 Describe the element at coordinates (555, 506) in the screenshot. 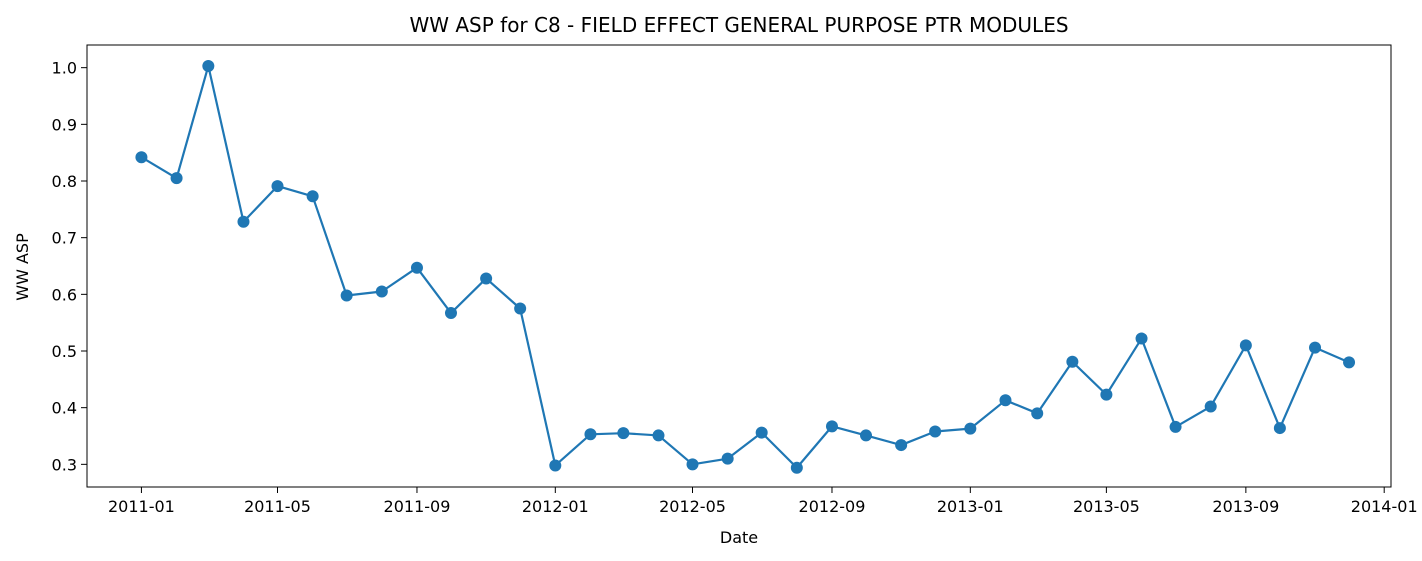

I see `x-tick-label: 2012-01` at that location.